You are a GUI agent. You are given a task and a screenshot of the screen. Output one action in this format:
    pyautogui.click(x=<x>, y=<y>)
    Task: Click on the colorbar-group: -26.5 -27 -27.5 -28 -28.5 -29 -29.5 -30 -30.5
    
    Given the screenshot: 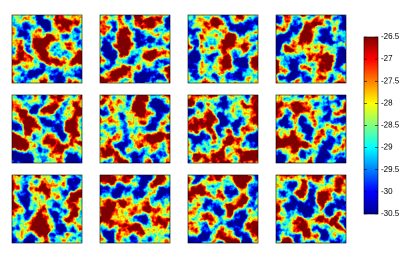 What is the action you would take?
    pyautogui.click(x=381, y=125)
    